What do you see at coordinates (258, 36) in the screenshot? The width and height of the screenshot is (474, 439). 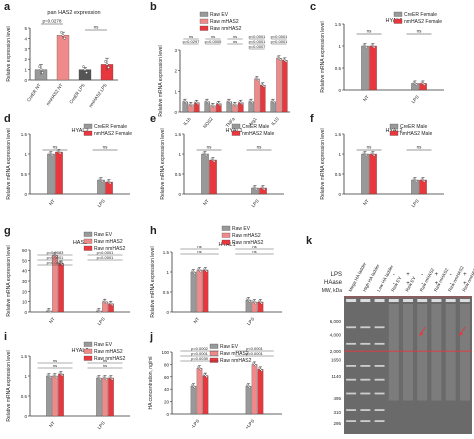 I see `sig-label: p<0.0001` at bounding box center [258, 36].